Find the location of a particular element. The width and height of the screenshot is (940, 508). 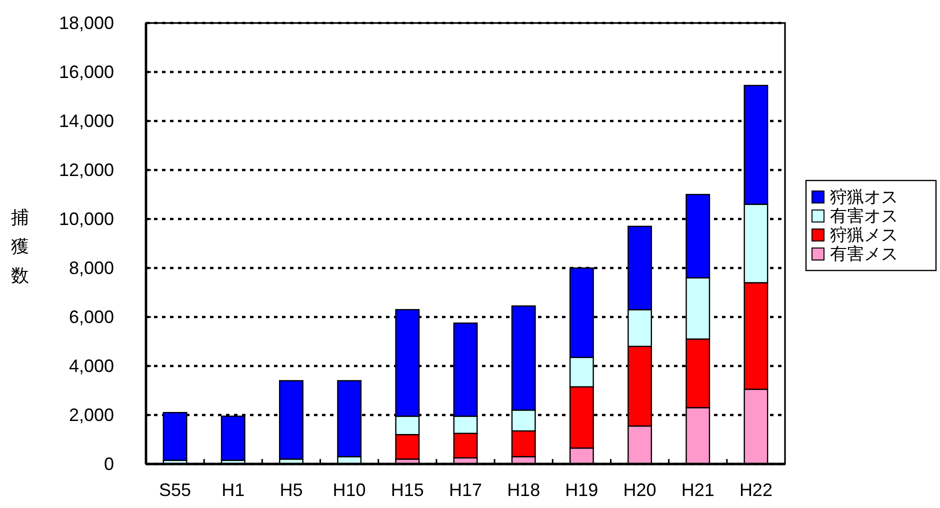

y-tick-label: 4,000 is located at coordinates (91, 366).